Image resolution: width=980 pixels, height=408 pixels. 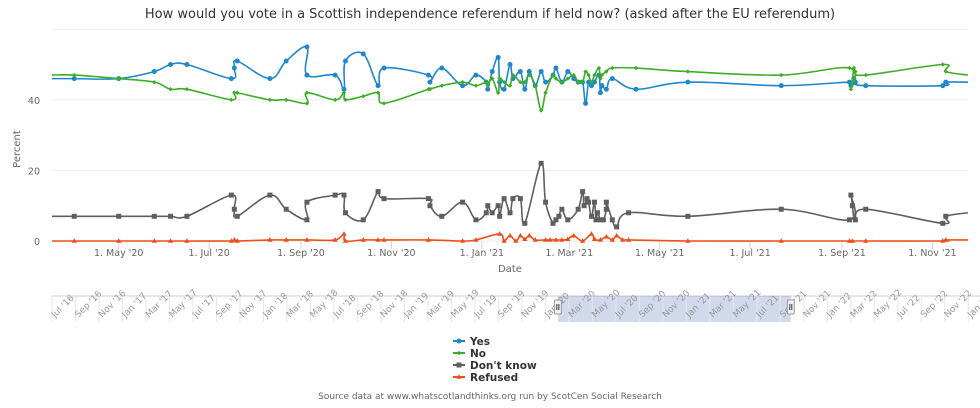 I want to click on navigator-selected-range, so click(x=674, y=309).